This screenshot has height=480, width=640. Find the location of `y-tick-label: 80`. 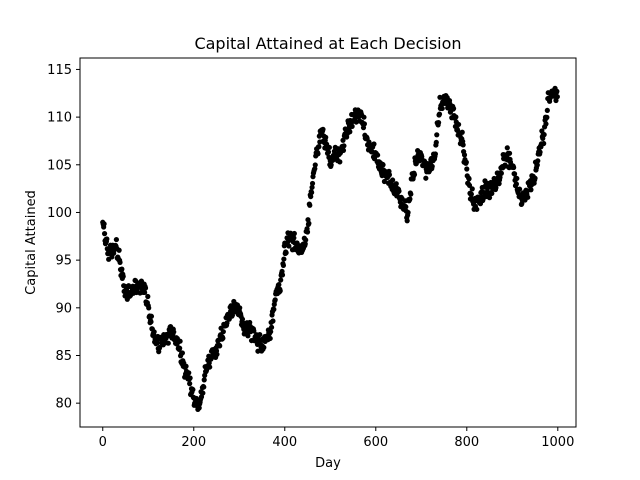

y-tick-label: 80 is located at coordinates (63, 404).